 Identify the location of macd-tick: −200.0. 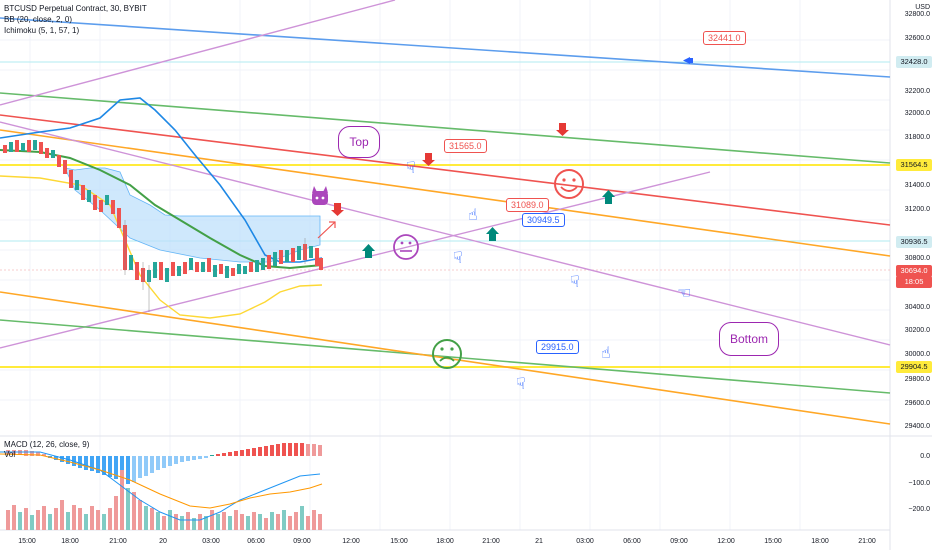
(919, 509).